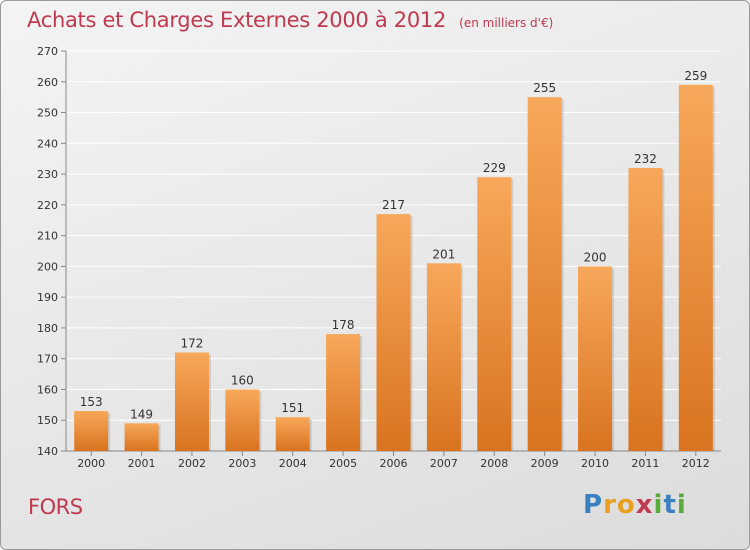 This screenshot has height=550, width=750. Describe the element at coordinates (47, 51) in the screenshot. I see `y-tick-label: 270` at that location.